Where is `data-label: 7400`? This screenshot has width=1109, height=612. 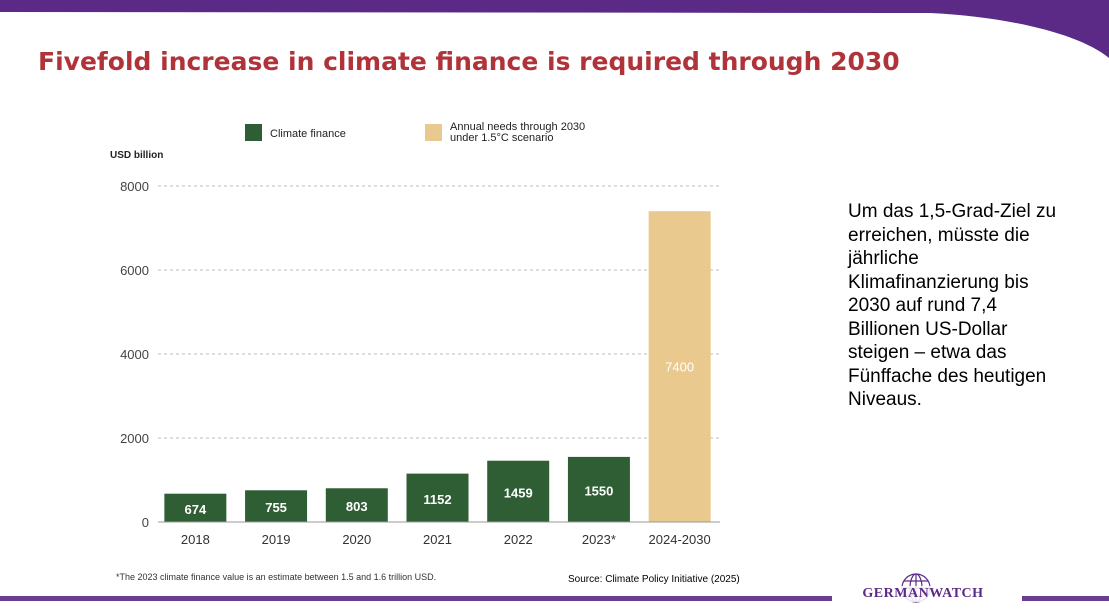
data-label: 7400 is located at coordinates (679, 367).